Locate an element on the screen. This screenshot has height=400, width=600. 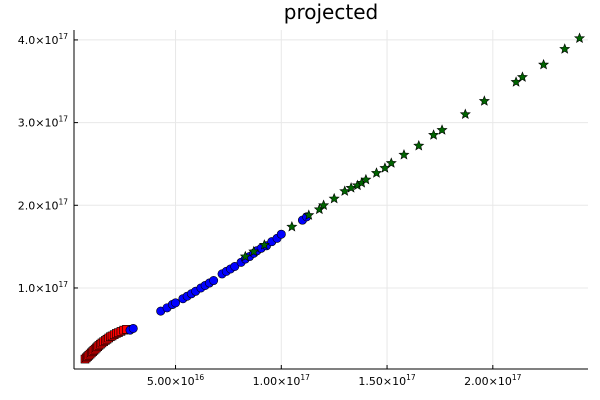
series-circle is located at coordinates (218, 273).